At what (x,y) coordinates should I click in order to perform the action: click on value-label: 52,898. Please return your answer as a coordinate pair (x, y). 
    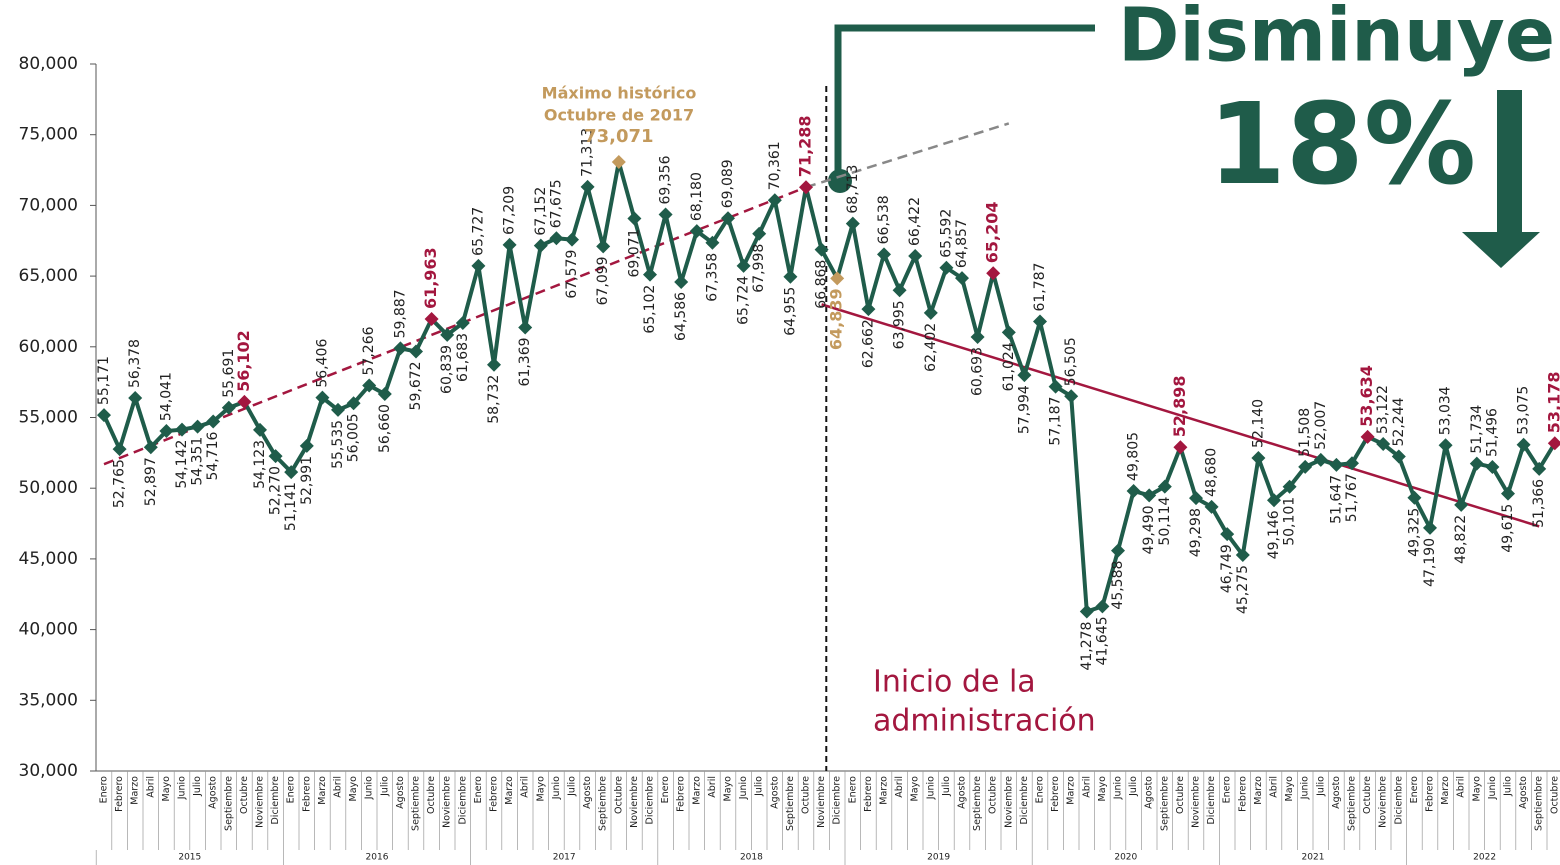
    Looking at the image, I should click on (1179, 406).